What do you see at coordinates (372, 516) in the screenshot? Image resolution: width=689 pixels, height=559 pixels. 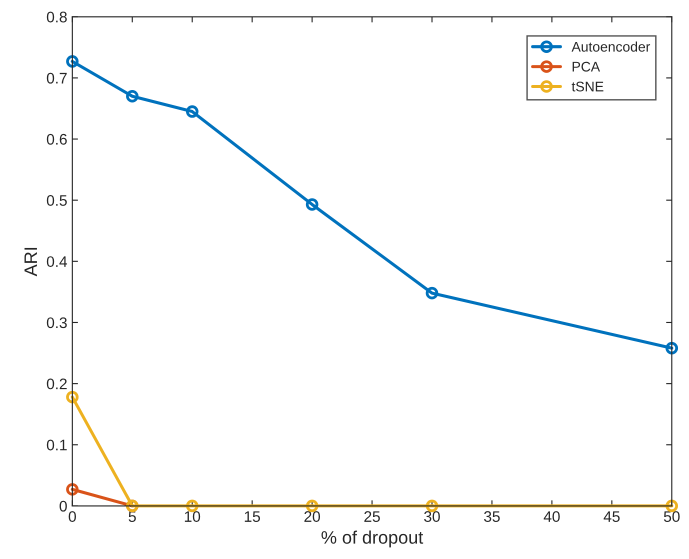 I see `x-tick-label: 25` at bounding box center [372, 516].